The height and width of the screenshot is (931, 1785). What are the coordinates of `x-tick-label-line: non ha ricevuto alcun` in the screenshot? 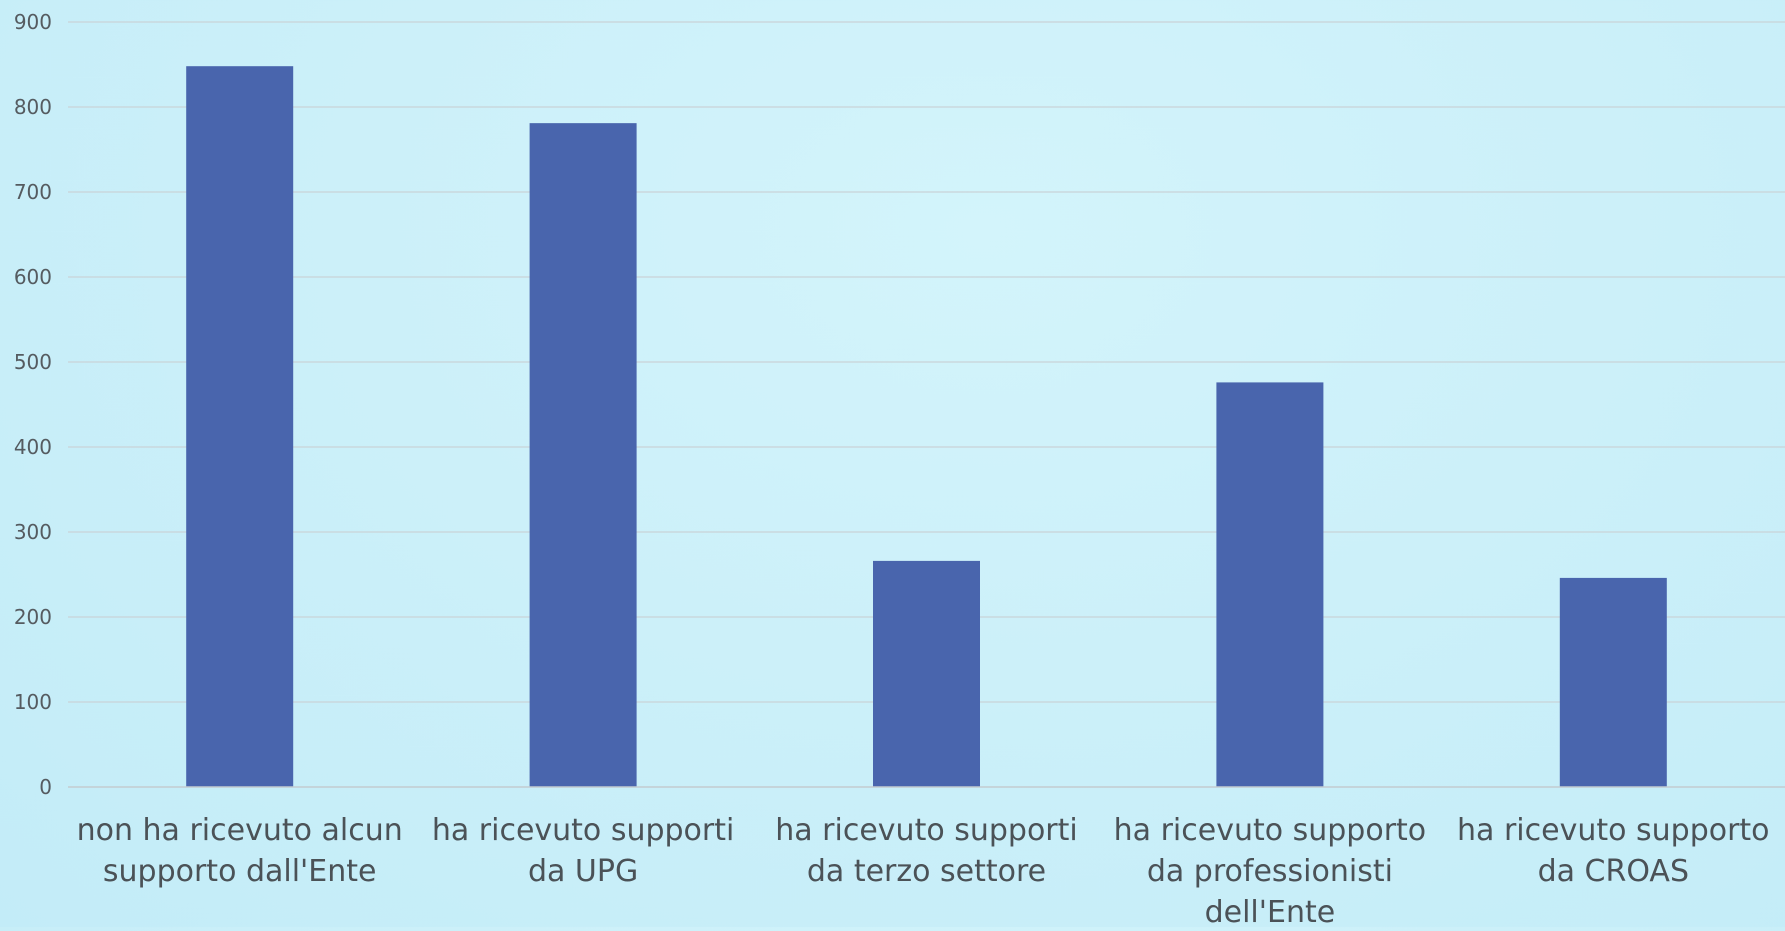 It's located at (240, 830).